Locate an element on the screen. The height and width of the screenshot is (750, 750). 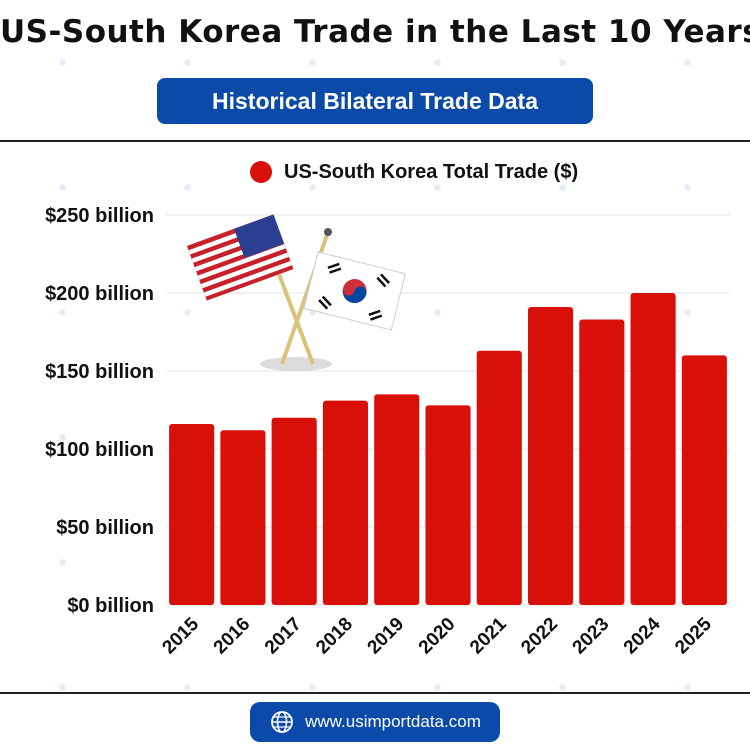
x-tick-label: 2015 is located at coordinates (180, 635).